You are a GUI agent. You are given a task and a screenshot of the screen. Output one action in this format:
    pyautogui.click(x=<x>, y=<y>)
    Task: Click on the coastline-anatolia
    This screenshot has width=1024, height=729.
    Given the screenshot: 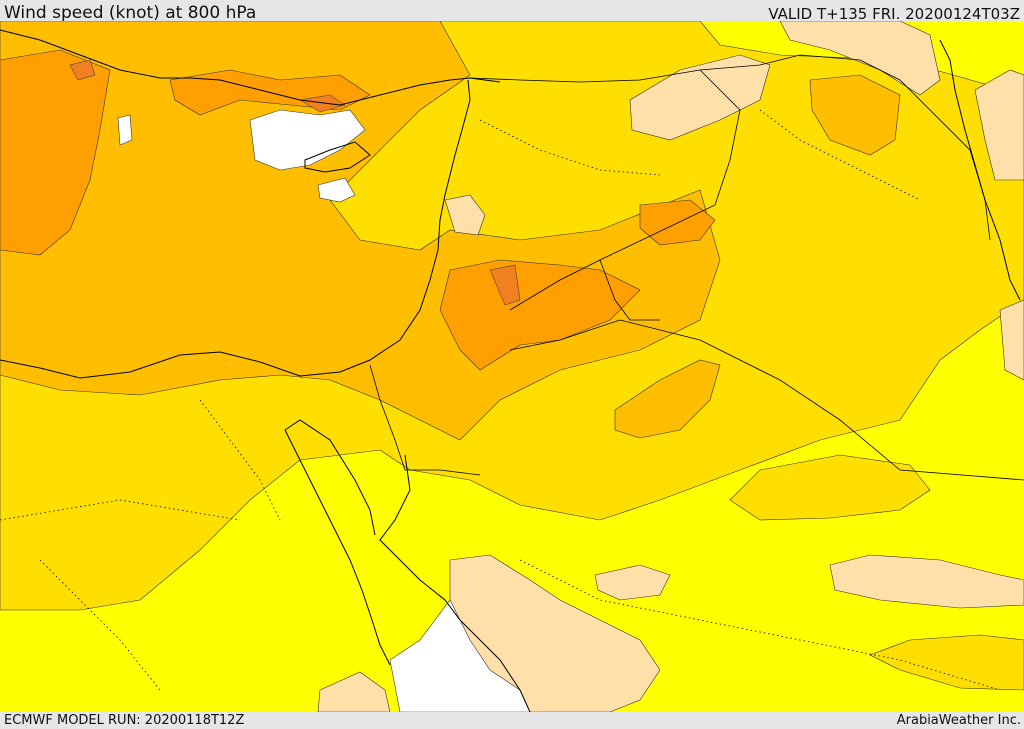 What is the action you would take?
    pyautogui.click(x=250, y=67)
    